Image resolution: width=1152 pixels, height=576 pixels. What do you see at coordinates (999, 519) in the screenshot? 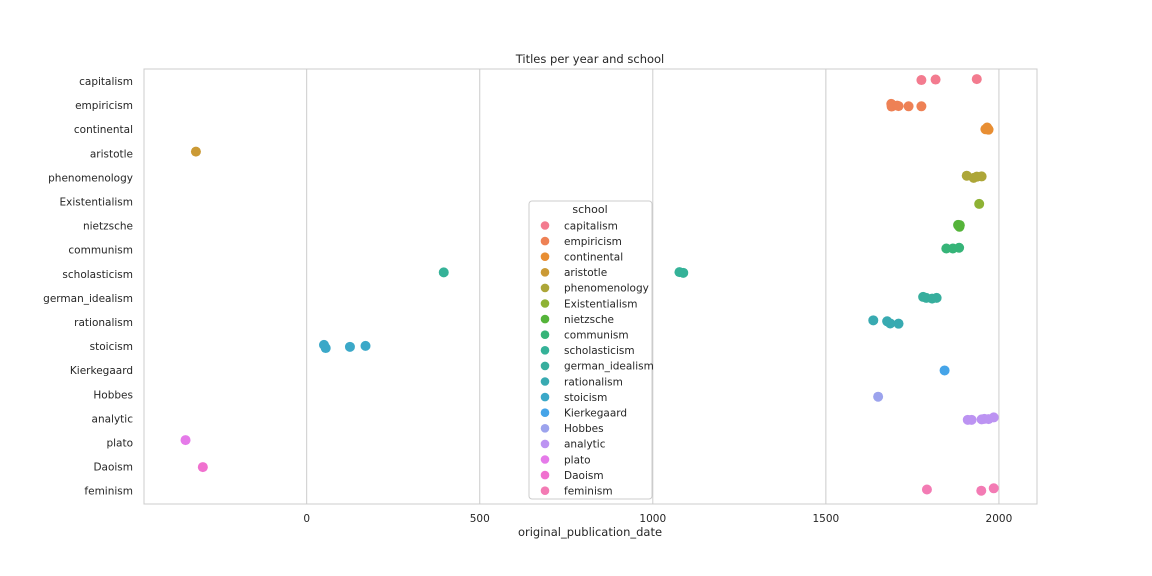
I see `x-tick-label: 2000` at bounding box center [999, 519].